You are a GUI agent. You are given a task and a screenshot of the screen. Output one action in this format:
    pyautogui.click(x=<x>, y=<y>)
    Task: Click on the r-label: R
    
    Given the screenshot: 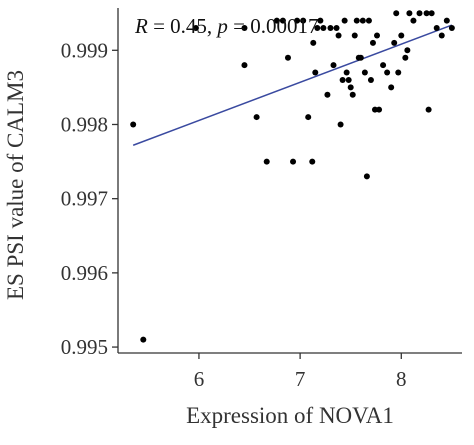 What is the action you would take?
    pyautogui.click(x=141, y=26)
    